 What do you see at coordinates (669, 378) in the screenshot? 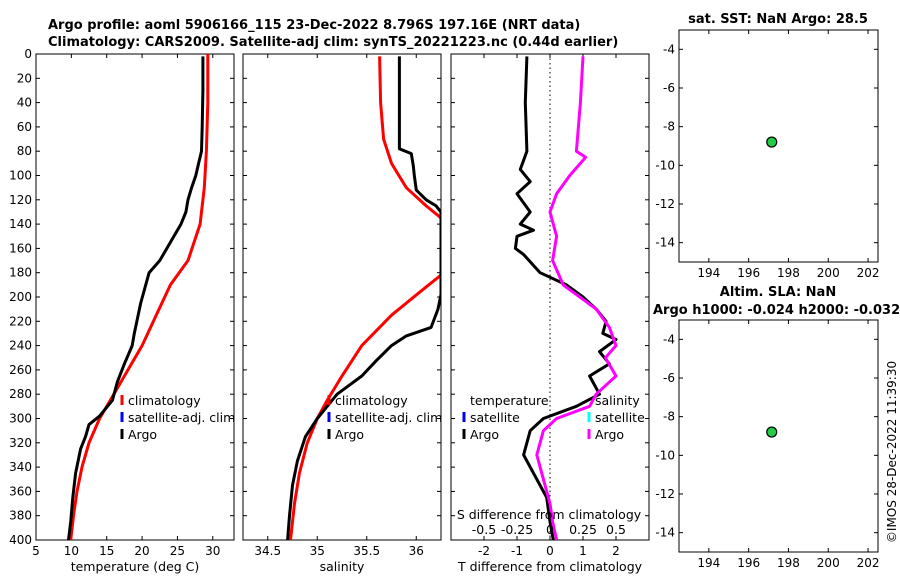
I see `sla_map-ytick-label: -6` at bounding box center [669, 378].